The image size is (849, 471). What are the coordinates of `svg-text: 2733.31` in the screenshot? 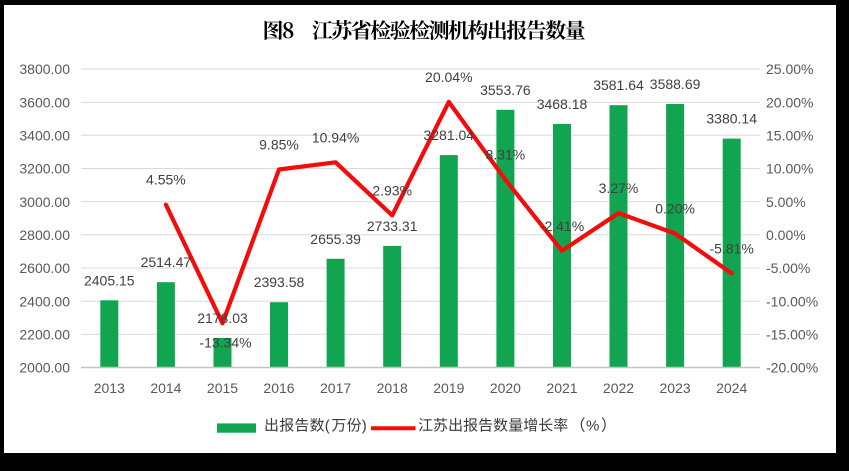 It's located at (392, 226).